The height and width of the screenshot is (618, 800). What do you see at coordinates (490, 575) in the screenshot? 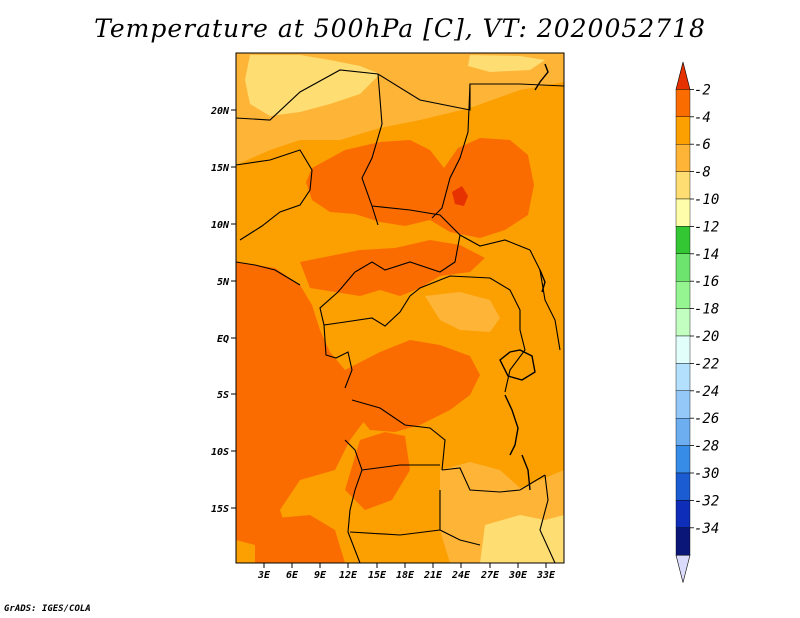
I see `lon-label-27e: 27E` at bounding box center [490, 575].